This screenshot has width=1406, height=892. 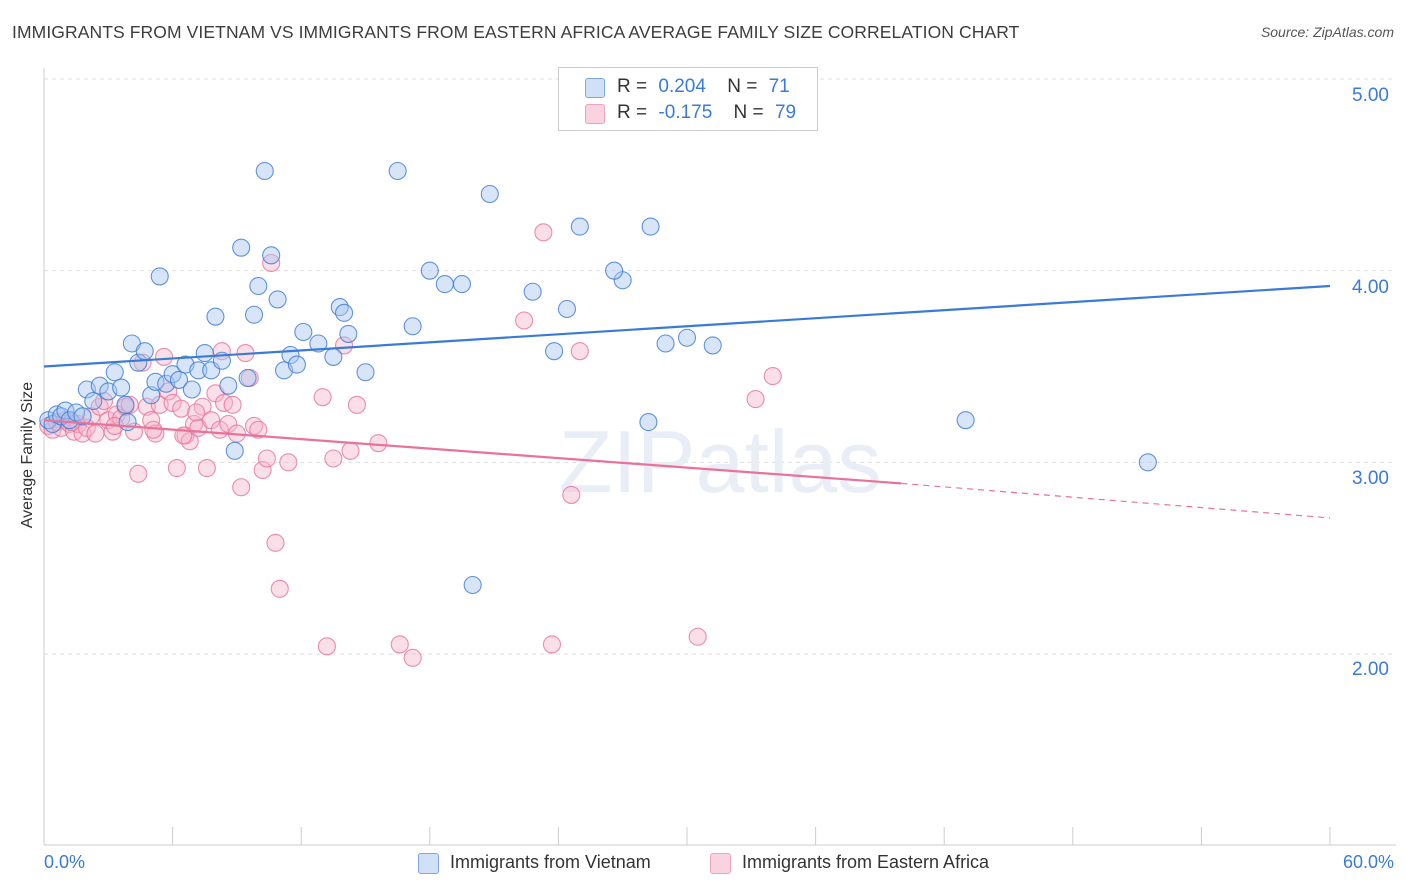 What do you see at coordinates (1370, 669) in the screenshot?
I see `y-tick-2: 2.00` at bounding box center [1370, 669].